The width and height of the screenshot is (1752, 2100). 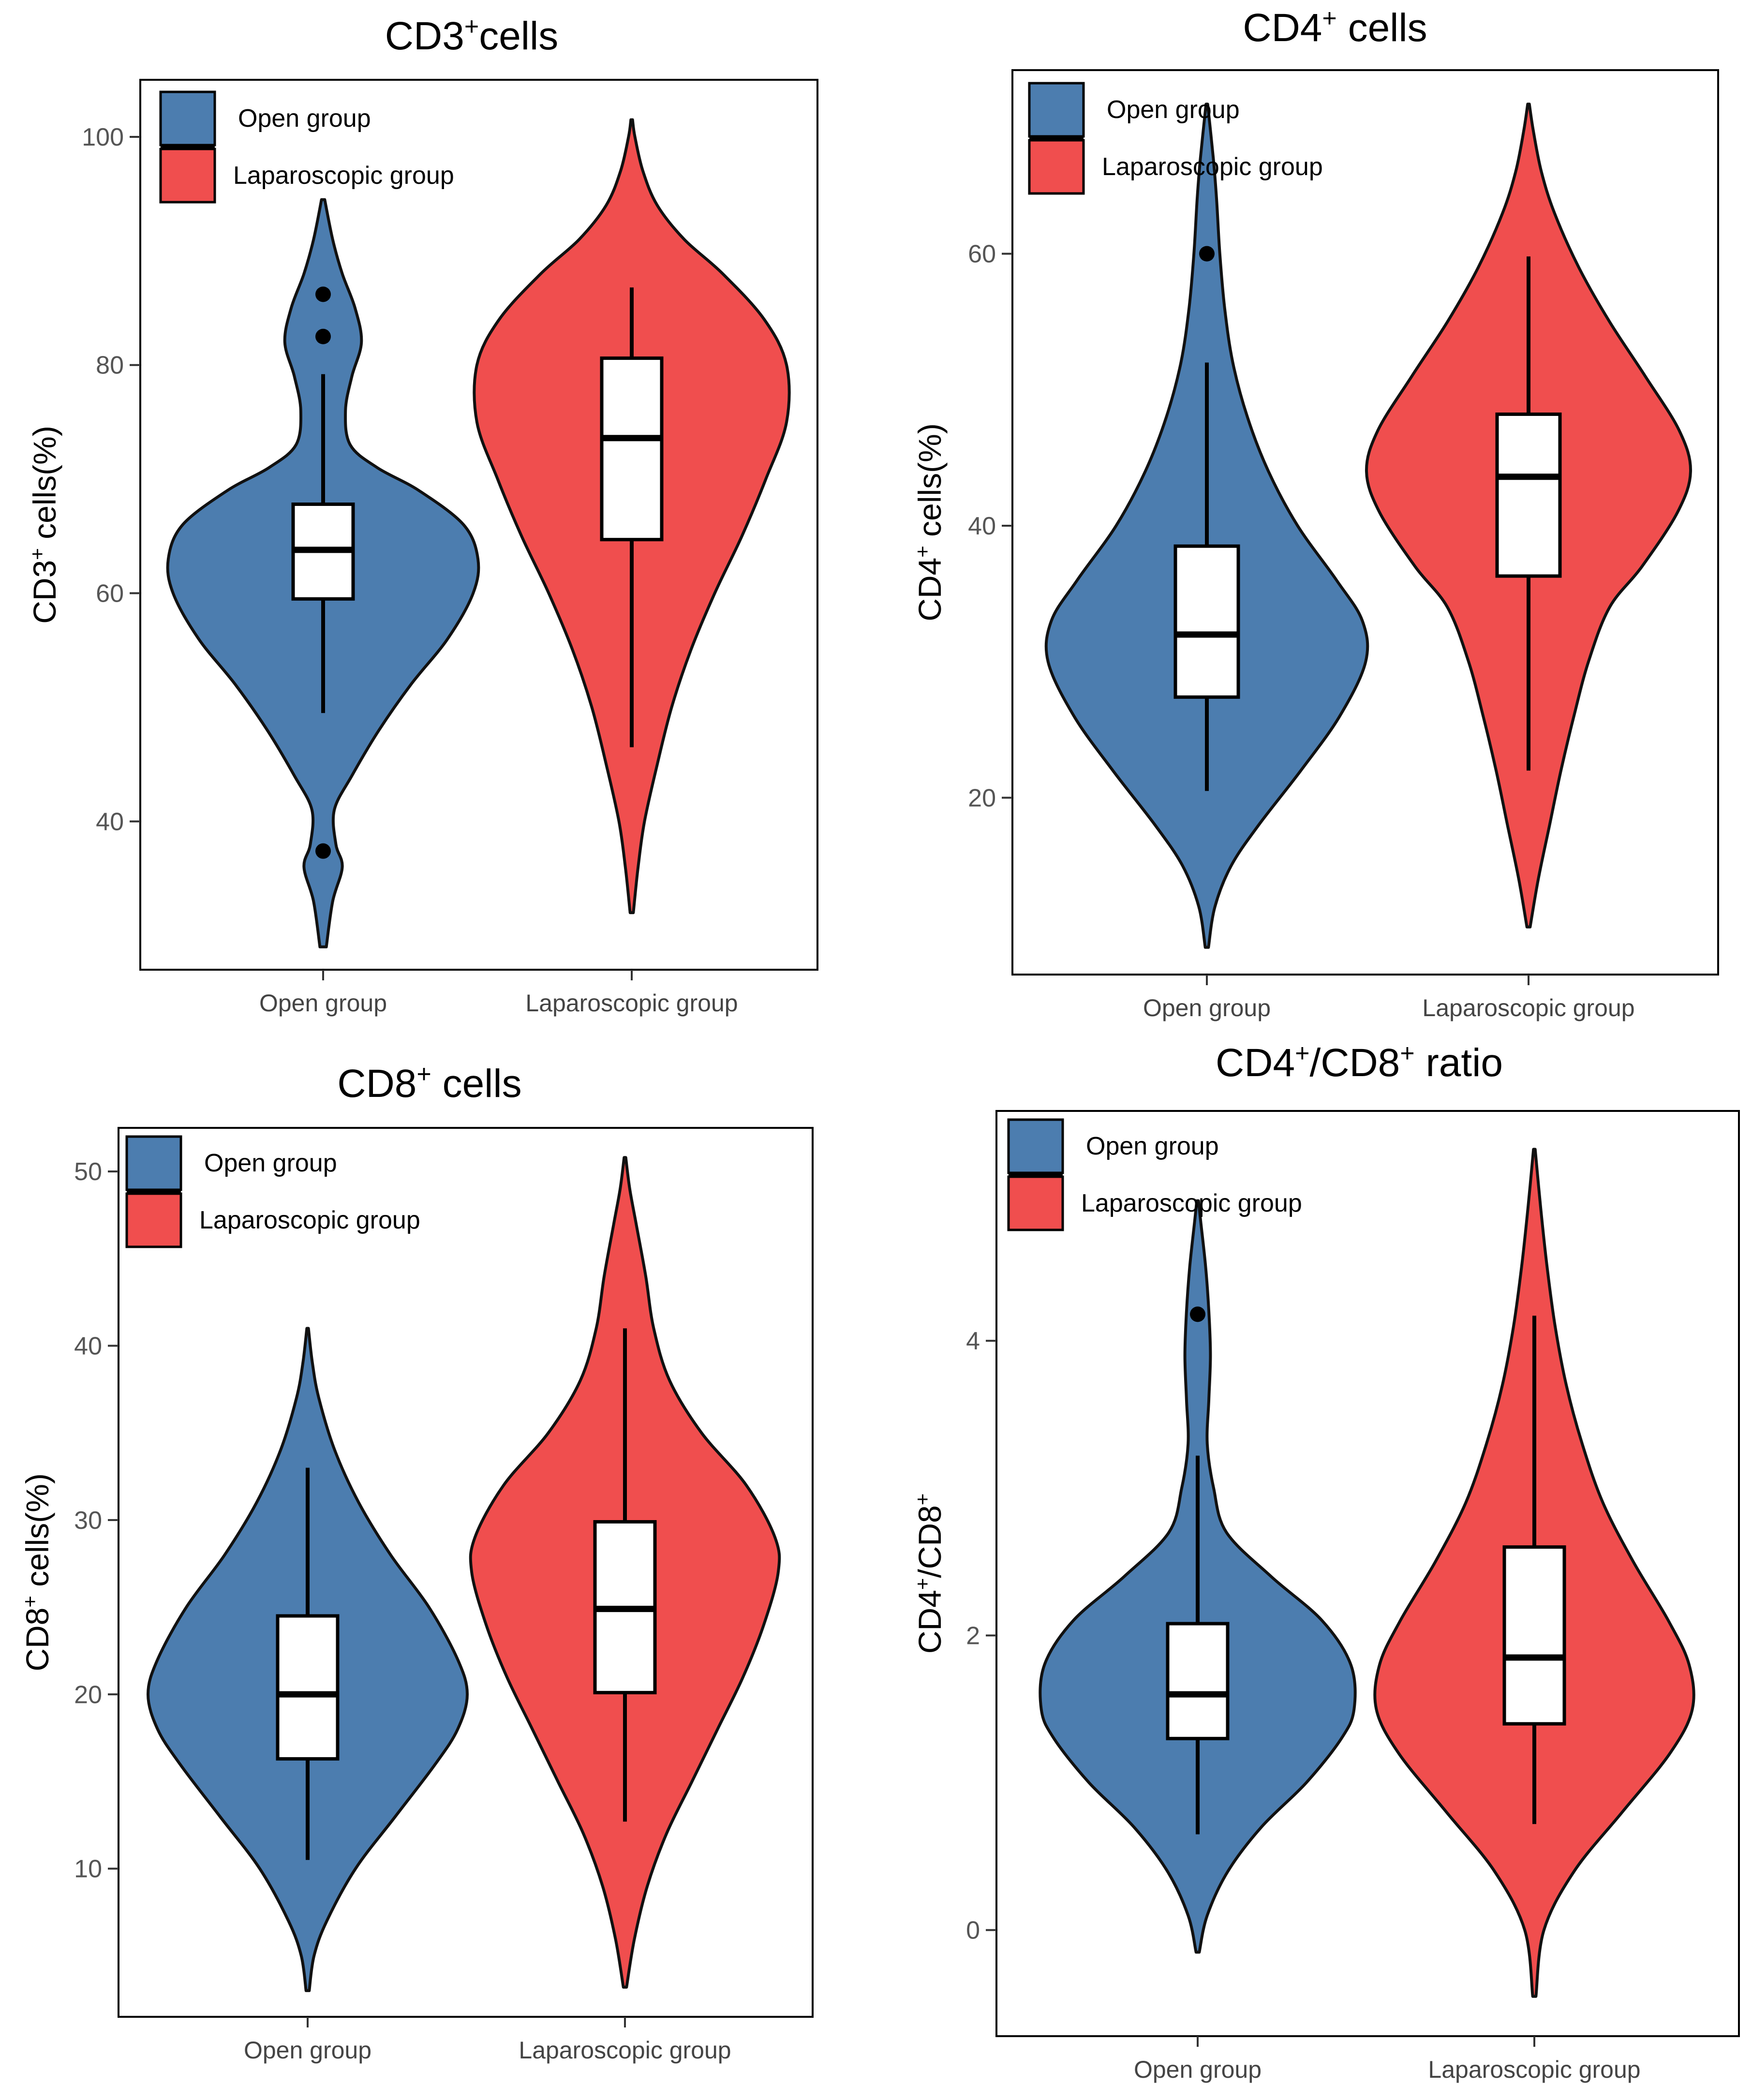 What do you see at coordinates (973, 1341) in the screenshot?
I see `y-tick-label: 4` at bounding box center [973, 1341].